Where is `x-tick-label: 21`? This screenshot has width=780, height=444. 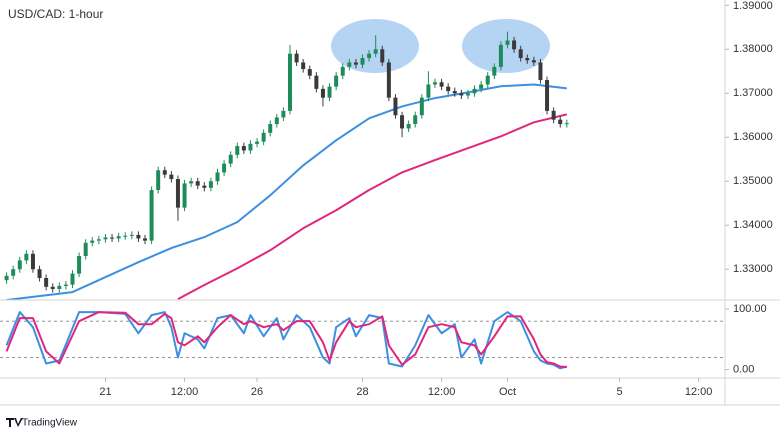
x-tick-label: 21 is located at coordinates (105, 392).